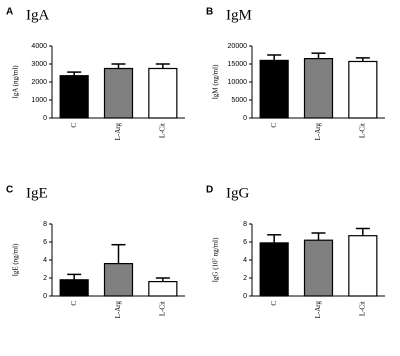 The width and height of the screenshot is (400, 356). I want to click on y-tick-label: 10000, so click(238, 82).